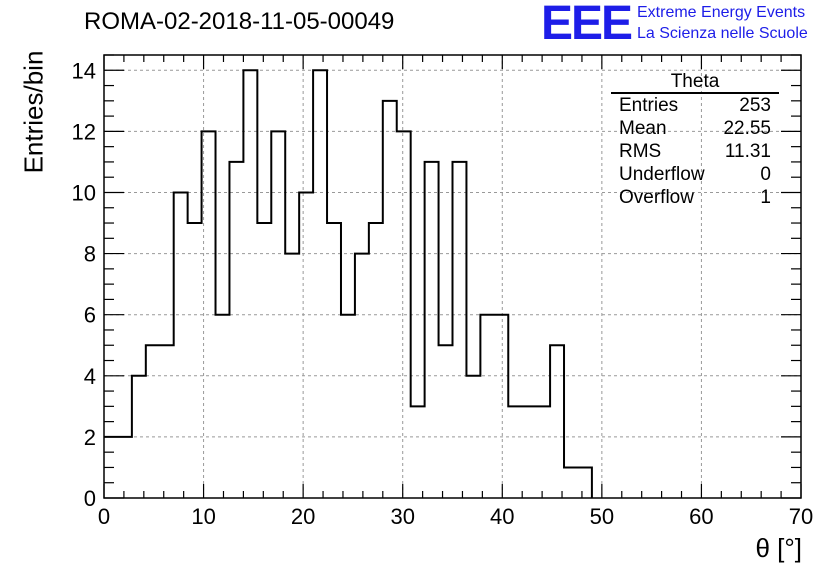 The width and height of the screenshot is (836, 572). Describe the element at coordinates (402, 516) in the screenshot. I see `x-tick-label: 30` at that location.